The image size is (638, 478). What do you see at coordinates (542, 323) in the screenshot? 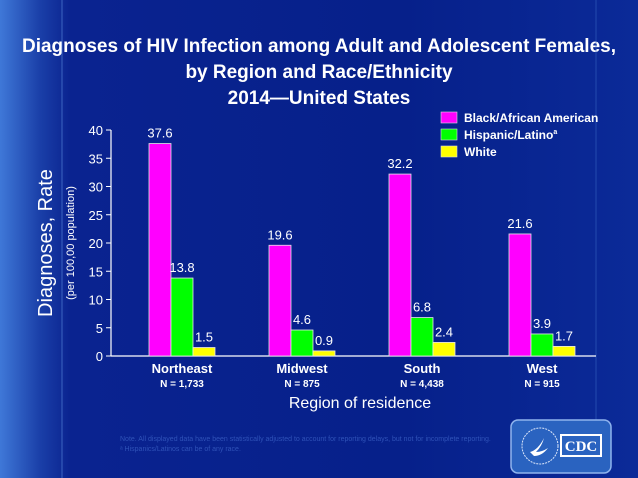
I see `data-label: 3.9` at bounding box center [542, 323].